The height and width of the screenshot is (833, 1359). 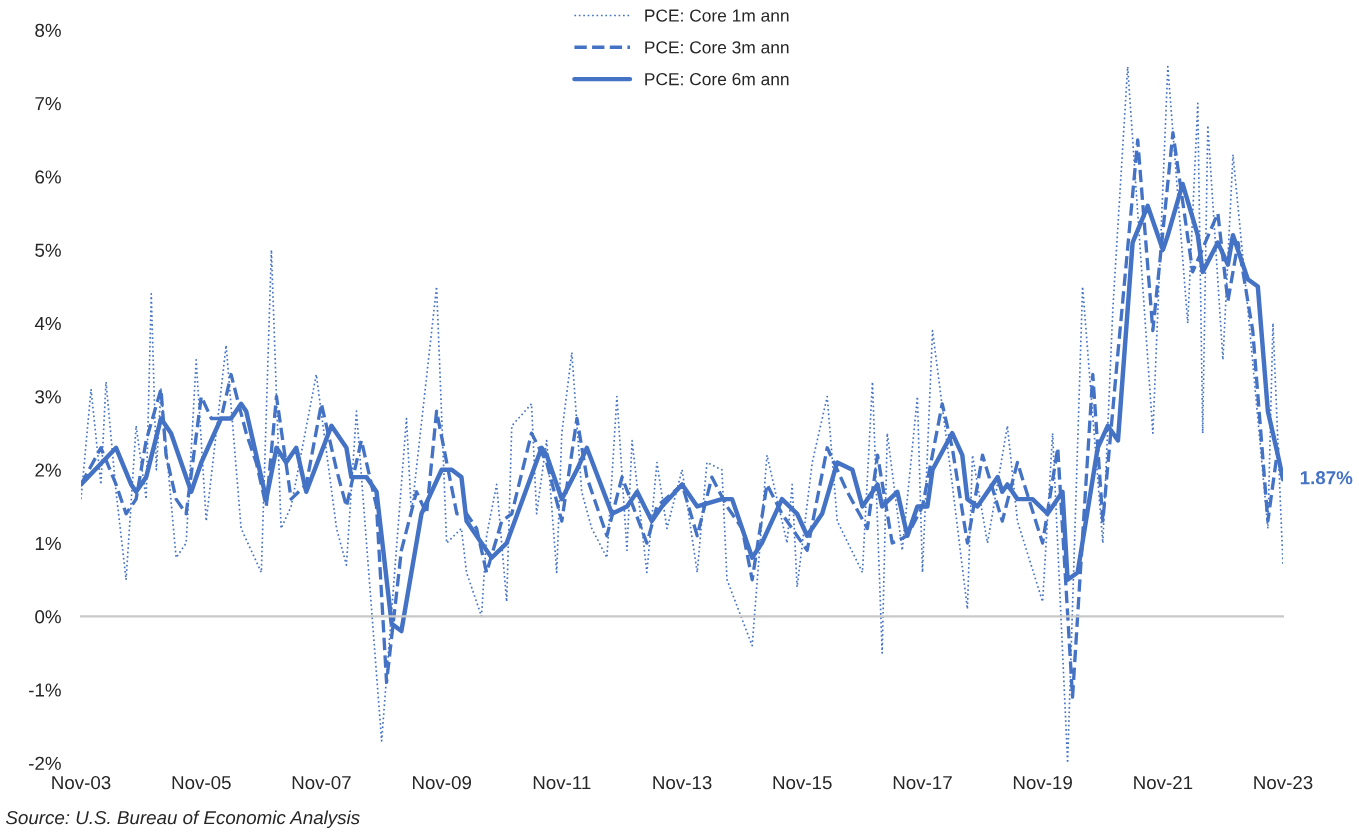 What do you see at coordinates (48, 30) in the screenshot?
I see `y-tick-label: 8%` at bounding box center [48, 30].